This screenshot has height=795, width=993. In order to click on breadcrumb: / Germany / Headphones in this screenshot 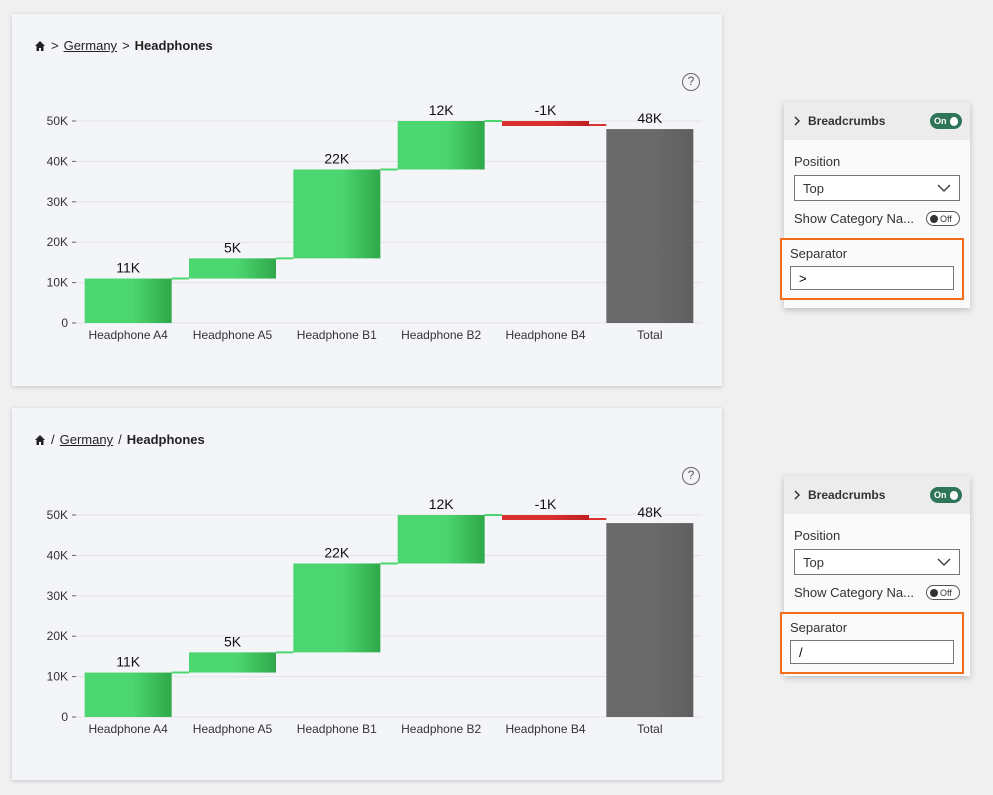, I will do `click(119, 439)`.